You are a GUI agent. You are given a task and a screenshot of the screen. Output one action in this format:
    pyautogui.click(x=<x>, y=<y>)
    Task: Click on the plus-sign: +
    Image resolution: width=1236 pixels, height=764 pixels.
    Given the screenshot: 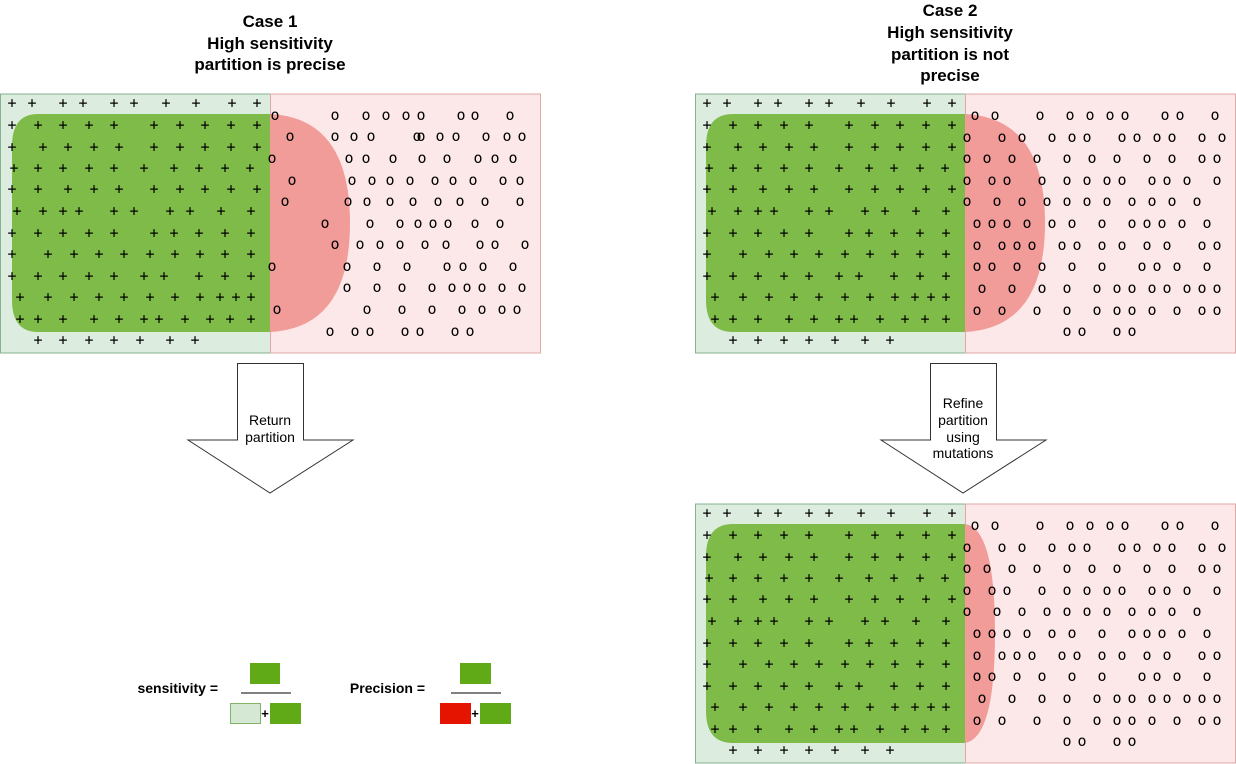 What is the action you would take?
    pyautogui.click(x=475, y=713)
    